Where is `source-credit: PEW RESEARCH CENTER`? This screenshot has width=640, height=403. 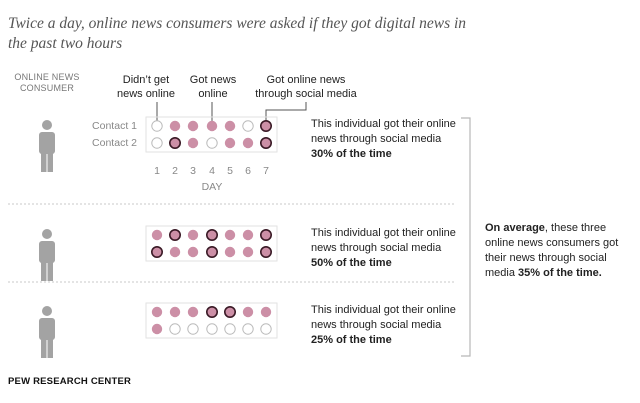
source-credit: PEW RESEARCH CENTER is located at coordinates (70, 381).